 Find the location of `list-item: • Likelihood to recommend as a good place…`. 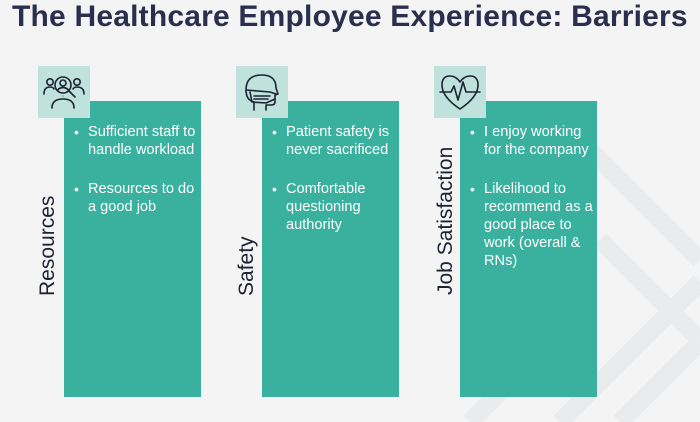

list-item: • Likelihood to recommend as a good place… is located at coordinates (531, 225).